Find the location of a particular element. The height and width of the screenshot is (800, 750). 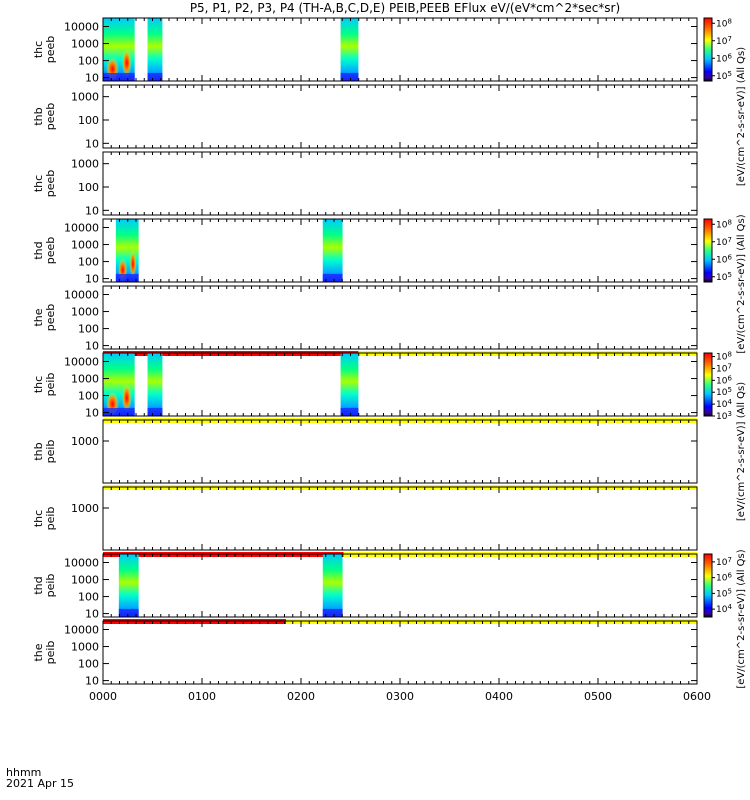

panel-0: 10 100 1000 10000 thcpeeb is located at coordinates (365, 51).